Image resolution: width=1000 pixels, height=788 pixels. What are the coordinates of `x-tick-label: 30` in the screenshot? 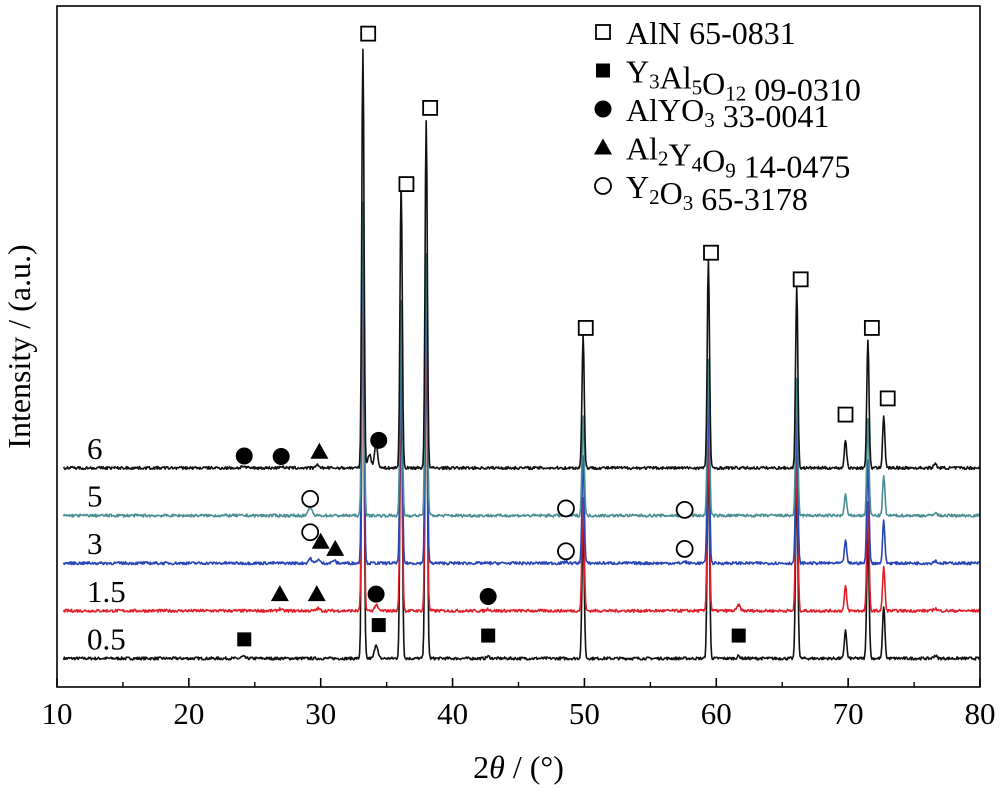 It's located at (320, 713).